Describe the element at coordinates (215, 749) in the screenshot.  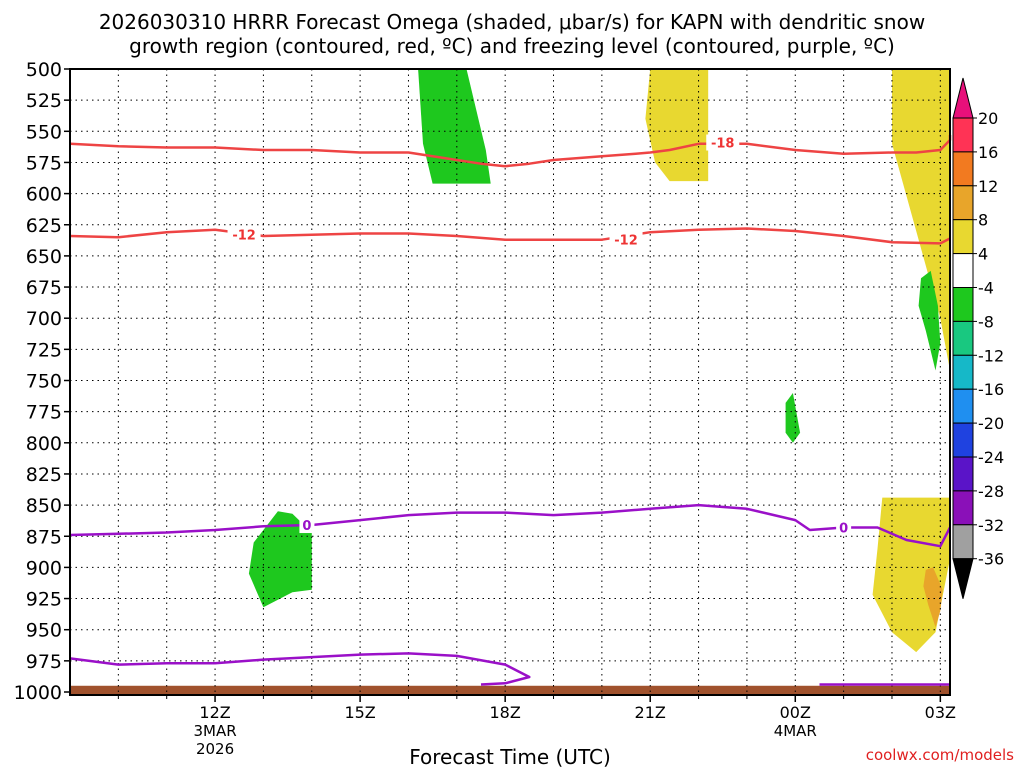
I see `x-tick-sub2-12Z: 2026` at that location.